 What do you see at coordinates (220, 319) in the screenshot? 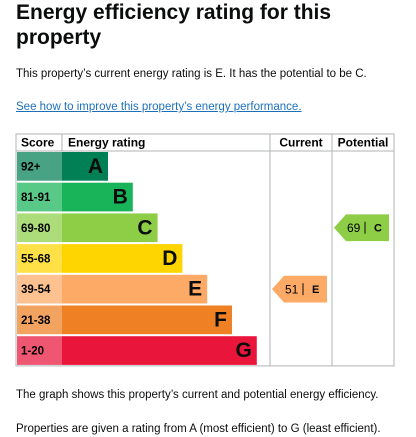
I see `rating-letter: F` at bounding box center [220, 319].